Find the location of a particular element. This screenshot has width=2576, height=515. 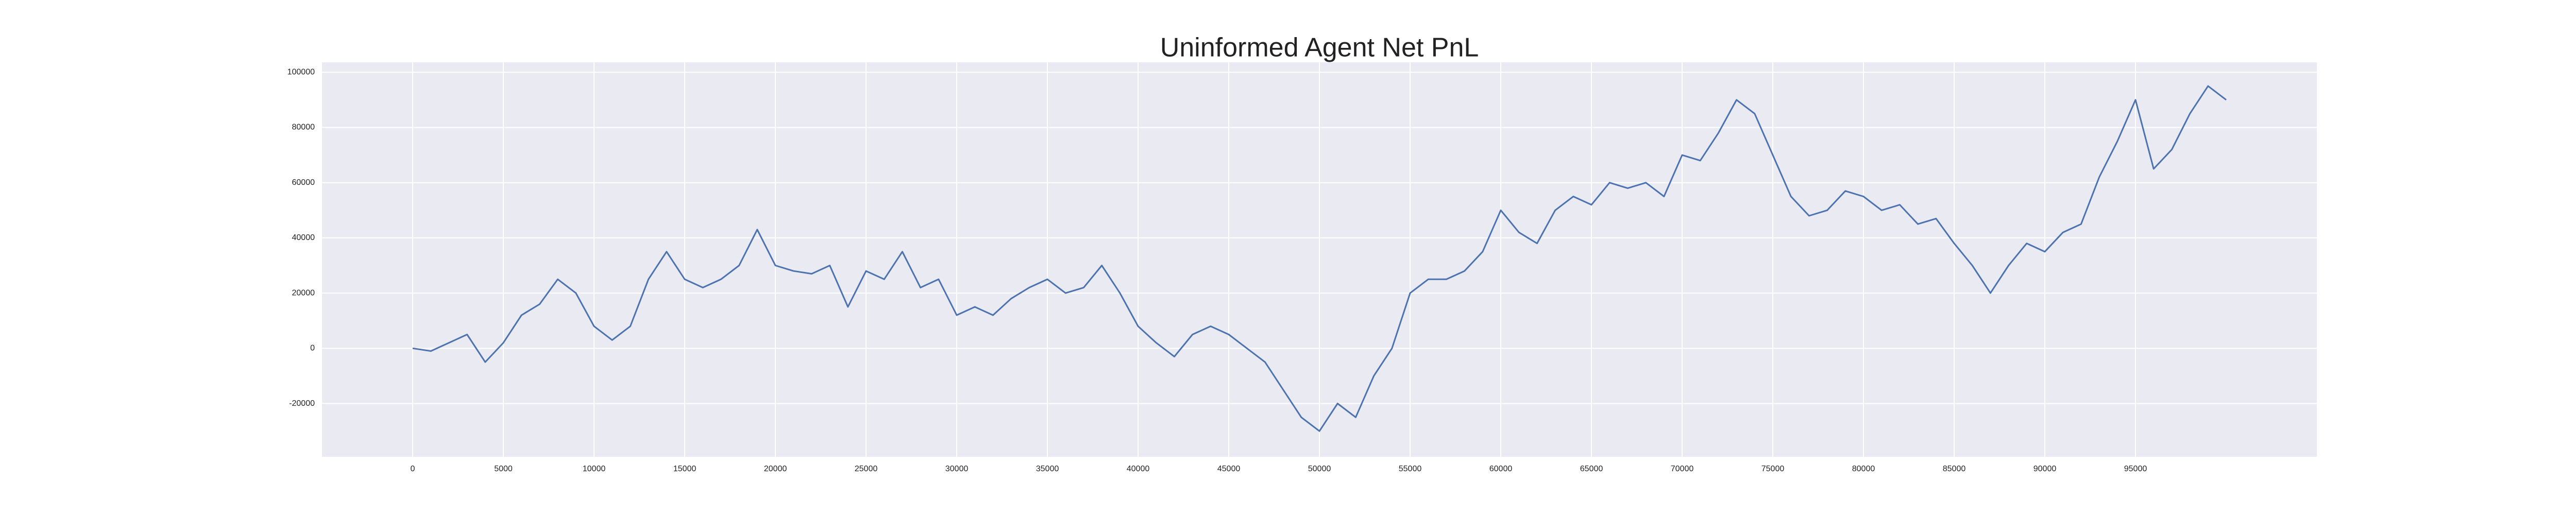

x-tick-label: 80000 is located at coordinates (1863, 469).